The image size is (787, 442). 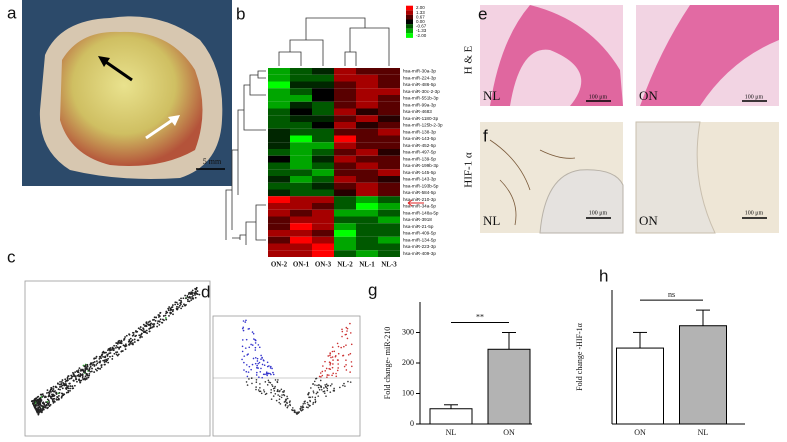 I want to click on row-label: hsa-miR-99a-3p, so click(x=419, y=104).